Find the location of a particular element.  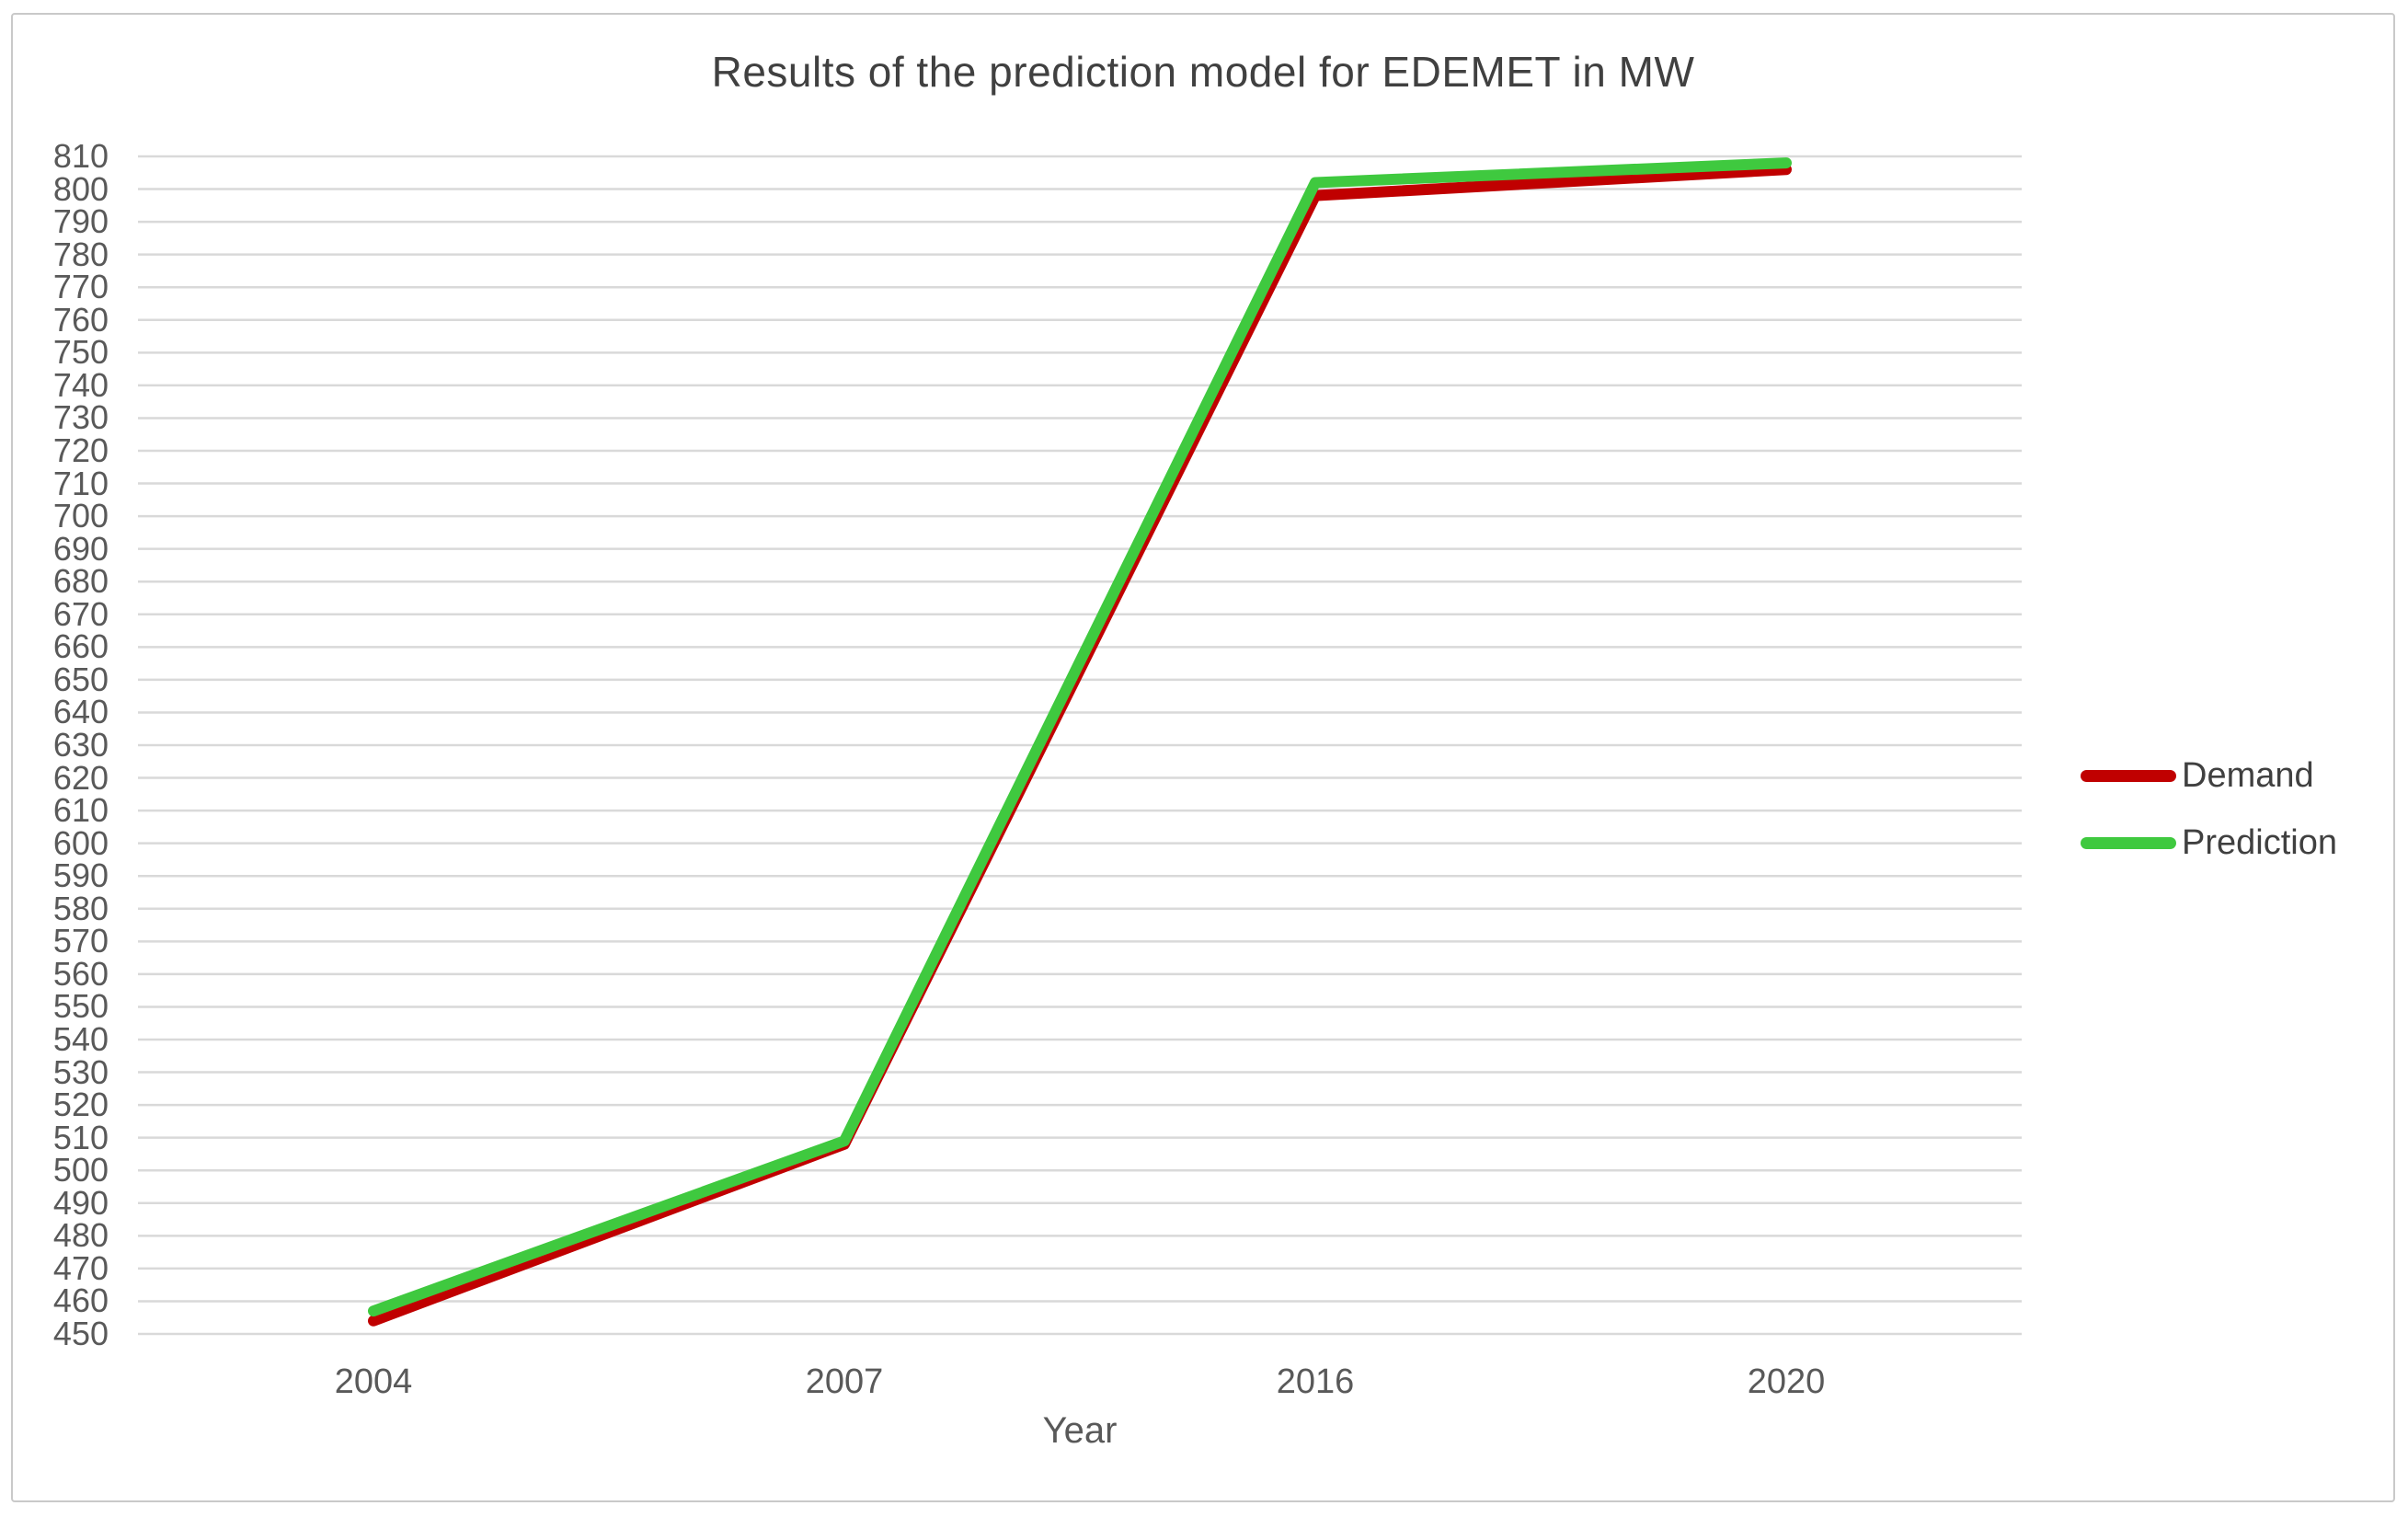

y-axis-tick-label: 710 is located at coordinates (80, 483).